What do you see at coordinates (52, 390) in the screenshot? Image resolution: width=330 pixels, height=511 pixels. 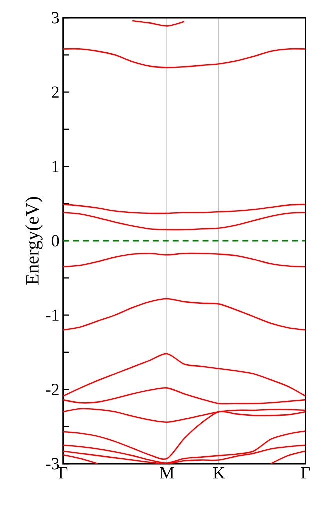 I see `y-tick-label: -2` at bounding box center [52, 390].